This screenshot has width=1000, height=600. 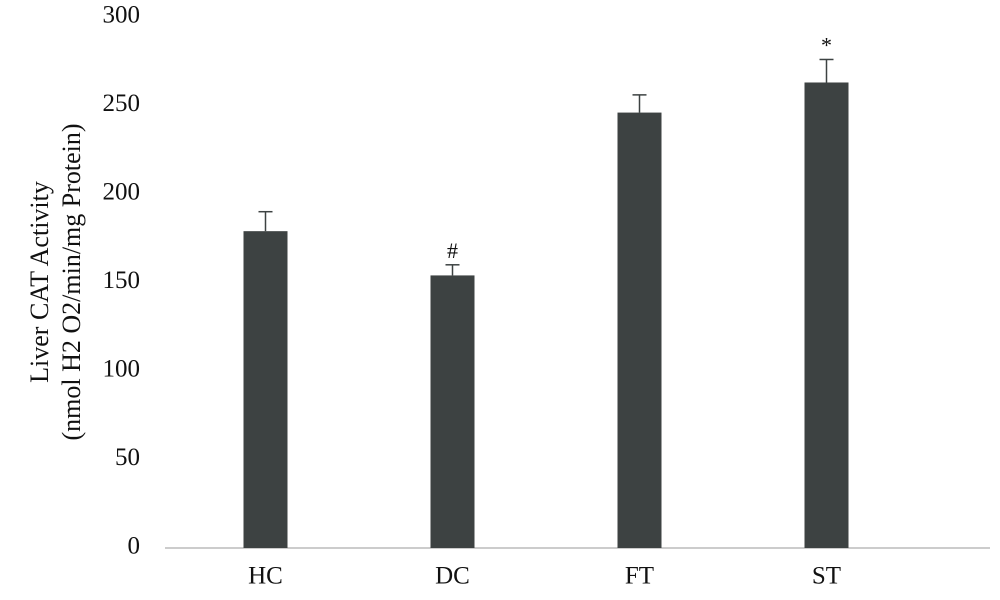 What do you see at coordinates (127, 457) in the screenshot?
I see `y-tick-label: 50` at bounding box center [127, 457].